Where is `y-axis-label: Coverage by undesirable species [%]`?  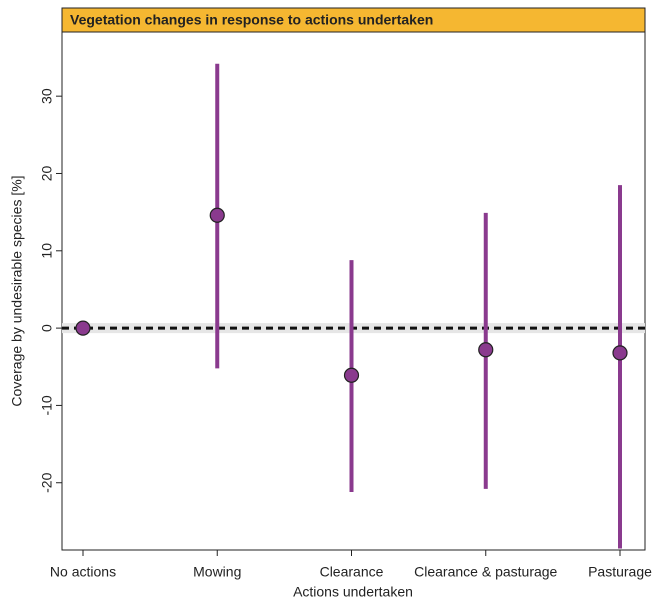
y-axis-label: Coverage by undesirable species [%] is located at coordinates (17, 290).